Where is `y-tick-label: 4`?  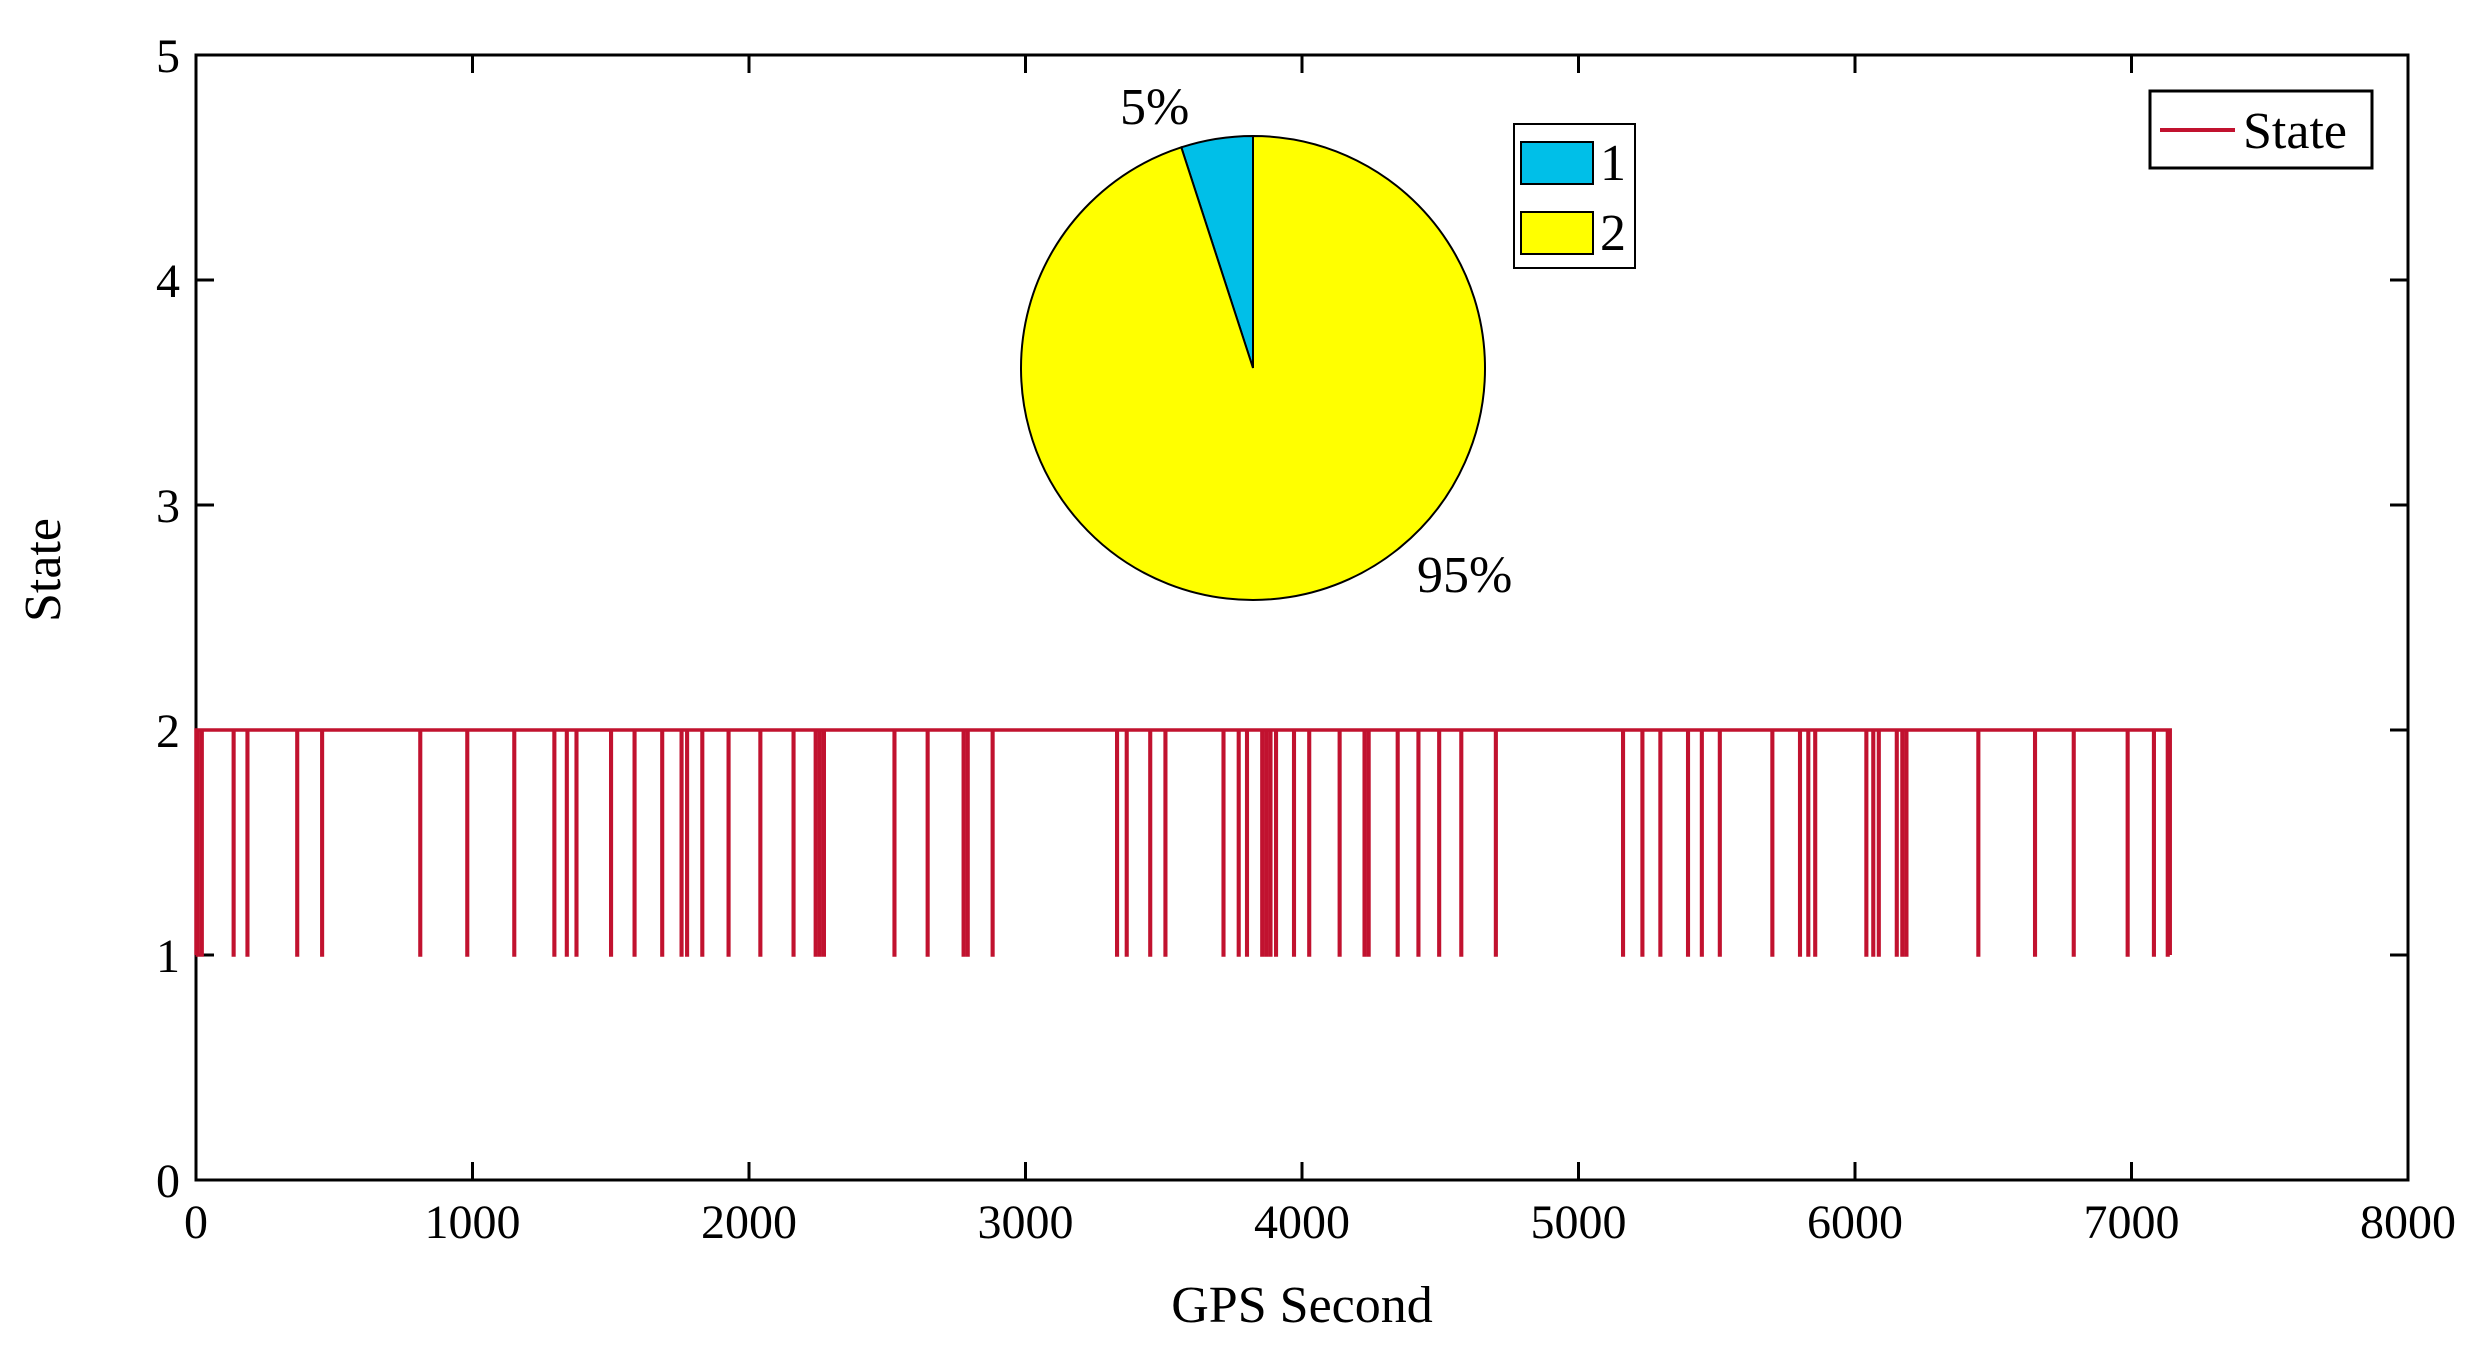 y-tick-label: 4 is located at coordinates (168, 281).